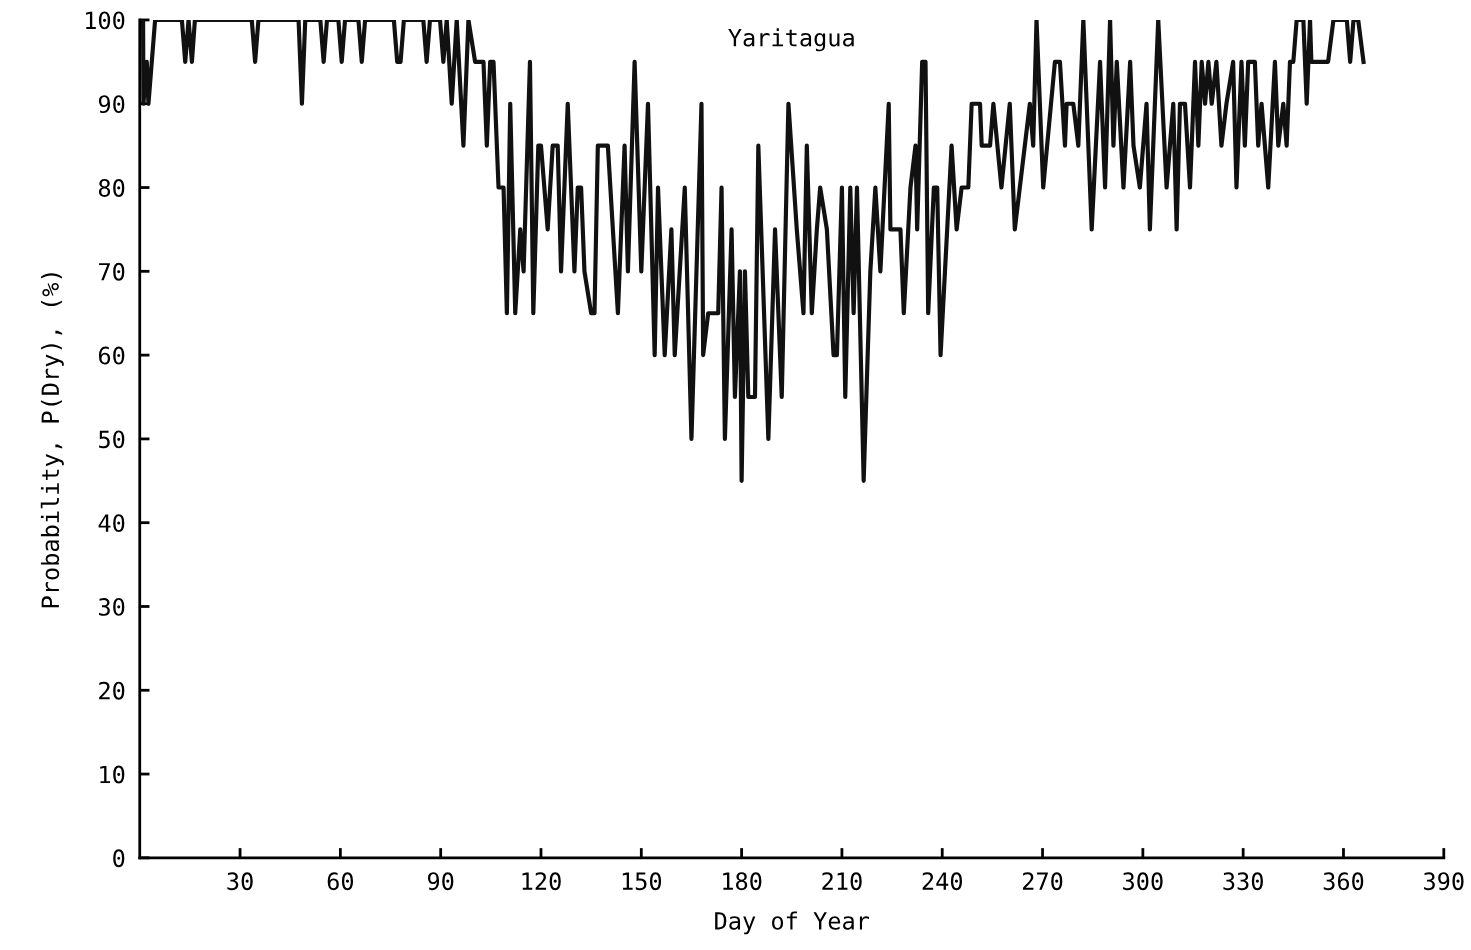 This screenshot has width=1471, height=950. What do you see at coordinates (111, 104) in the screenshot?
I see `y-tick-label: 90` at bounding box center [111, 104].